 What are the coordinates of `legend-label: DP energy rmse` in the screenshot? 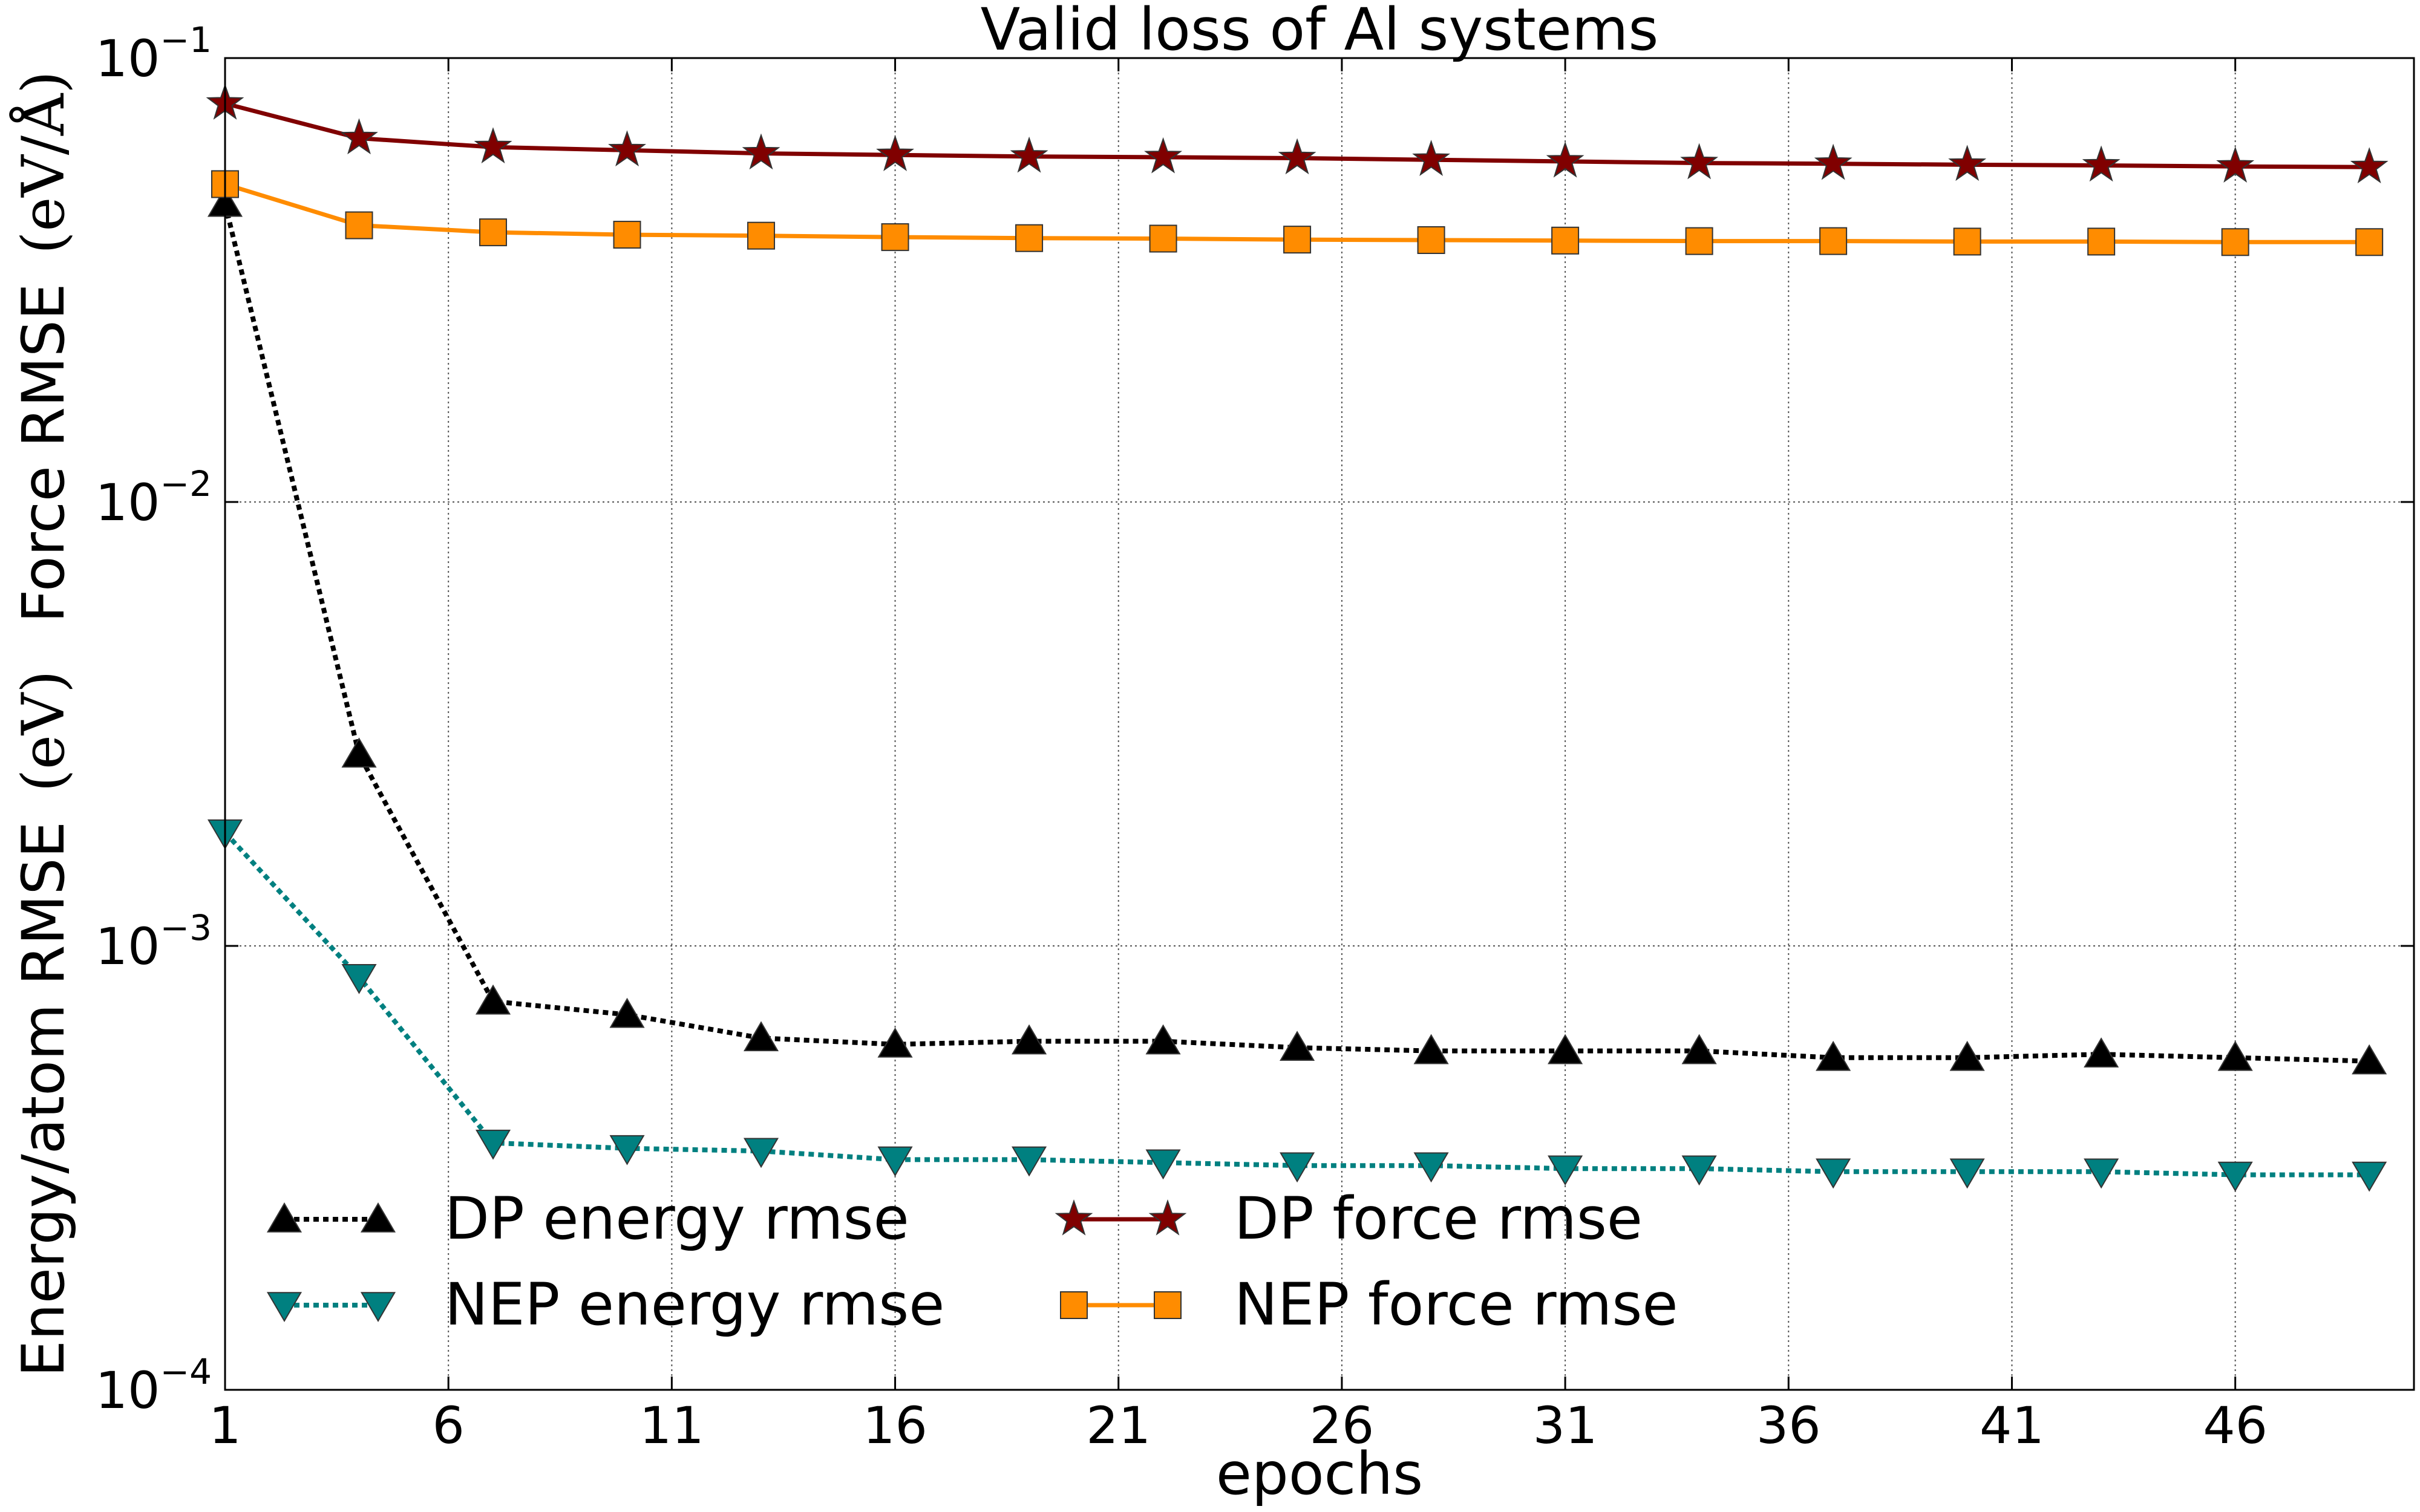 It's located at (677, 1219).